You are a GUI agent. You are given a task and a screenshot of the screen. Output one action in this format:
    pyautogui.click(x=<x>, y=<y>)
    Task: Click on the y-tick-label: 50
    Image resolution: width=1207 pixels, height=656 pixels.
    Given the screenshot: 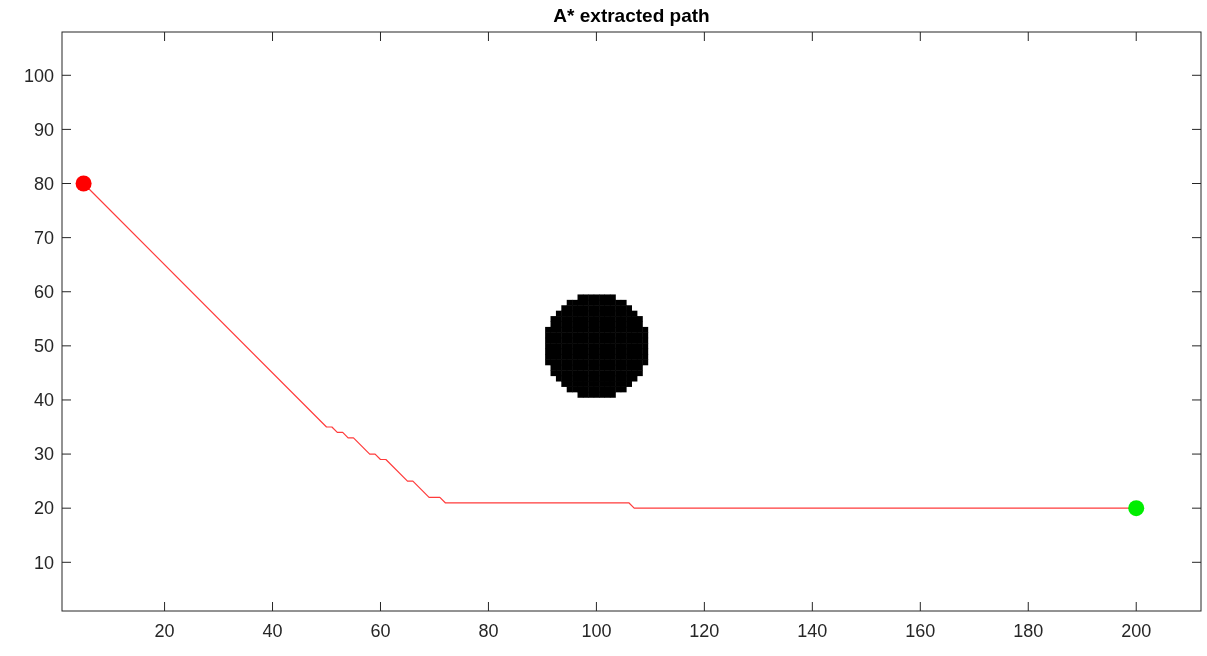 What is the action you would take?
    pyautogui.click(x=43, y=346)
    